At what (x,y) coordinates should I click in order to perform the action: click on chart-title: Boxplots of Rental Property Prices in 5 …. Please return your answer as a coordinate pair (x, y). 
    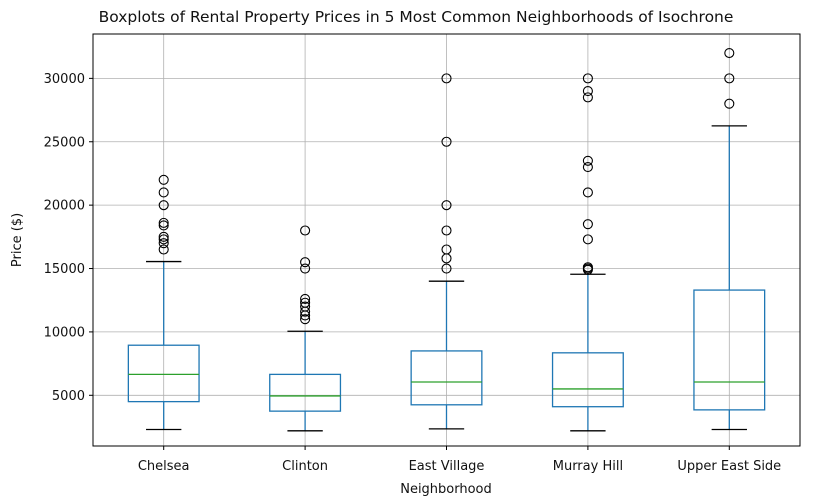
    Looking at the image, I should click on (416, 17).